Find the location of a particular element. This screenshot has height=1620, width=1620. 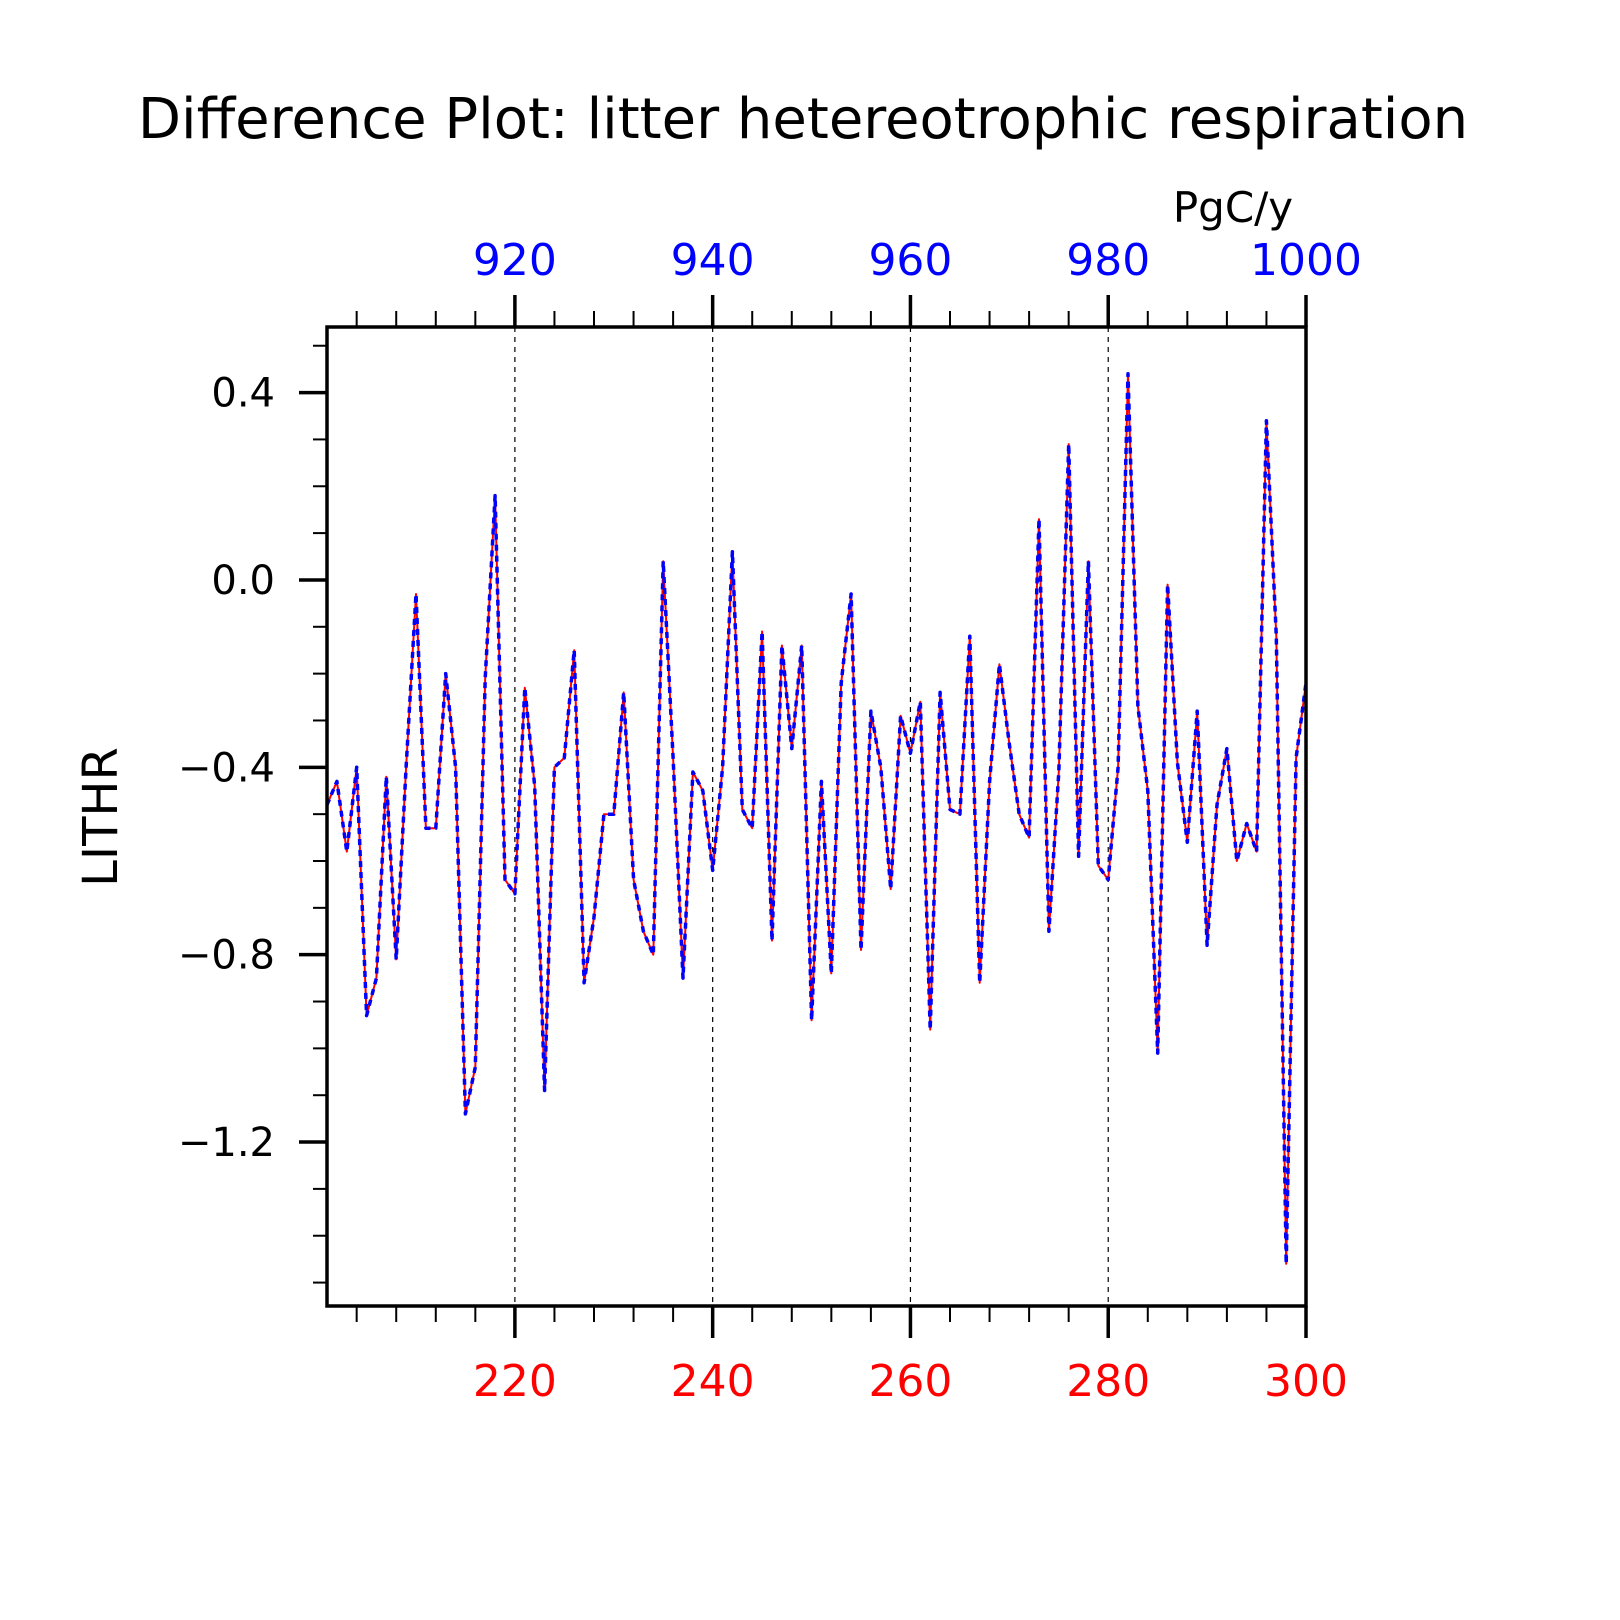

top-tick-label: 940 is located at coordinates (713, 260).